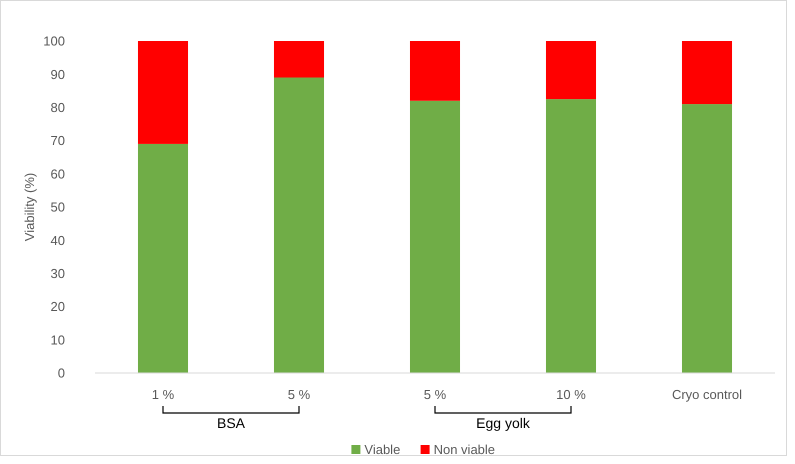 This screenshot has height=464, width=795. Describe the element at coordinates (465, 449) in the screenshot. I see `legend-label: Non viable` at that location.